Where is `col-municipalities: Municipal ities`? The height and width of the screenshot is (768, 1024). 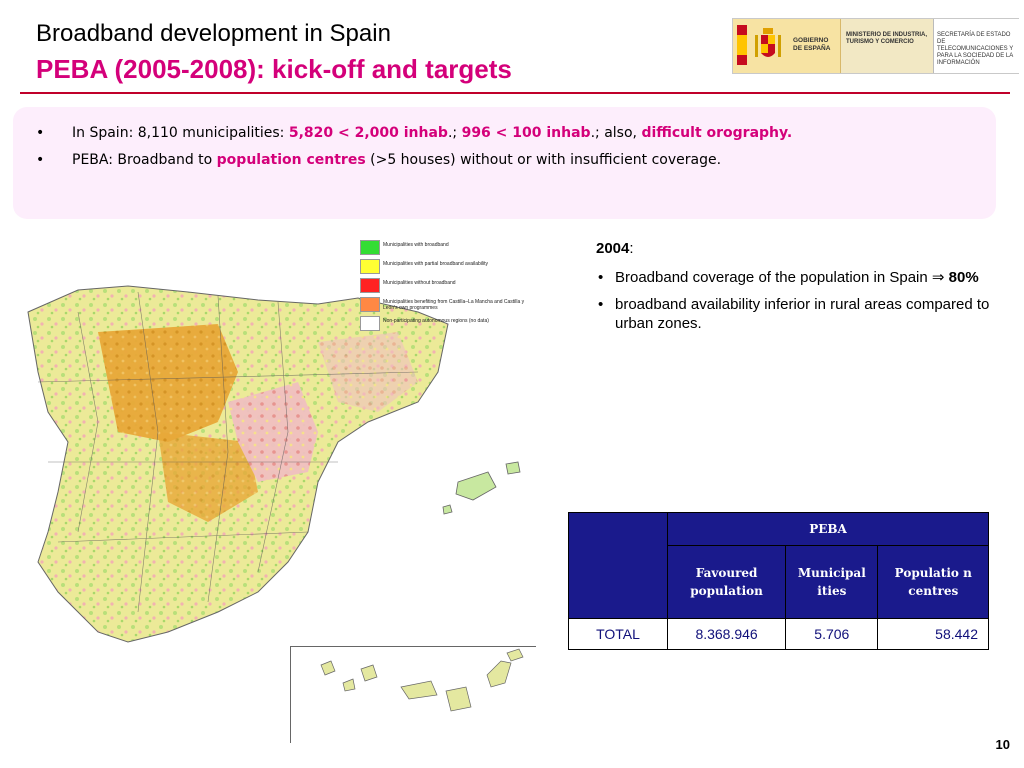 col-municipalities: Municipal ities is located at coordinates (832, 582).